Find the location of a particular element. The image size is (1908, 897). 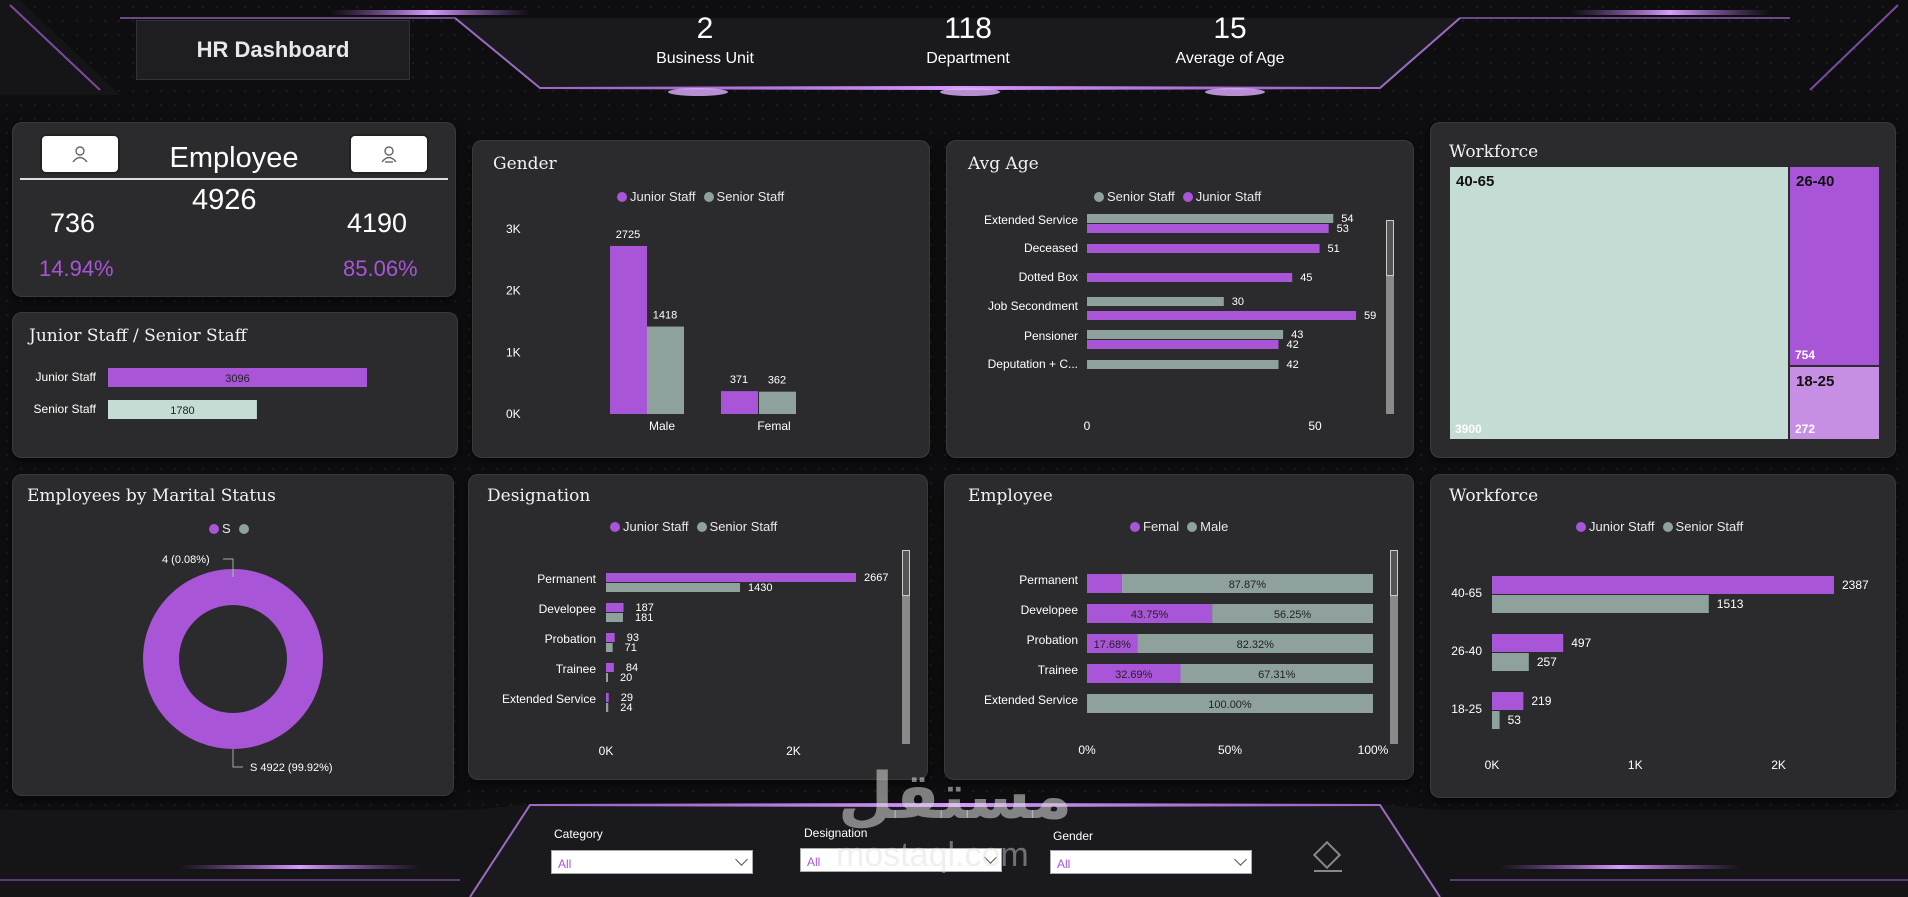

kpi-label: Department is located at coordinates (968, 58).